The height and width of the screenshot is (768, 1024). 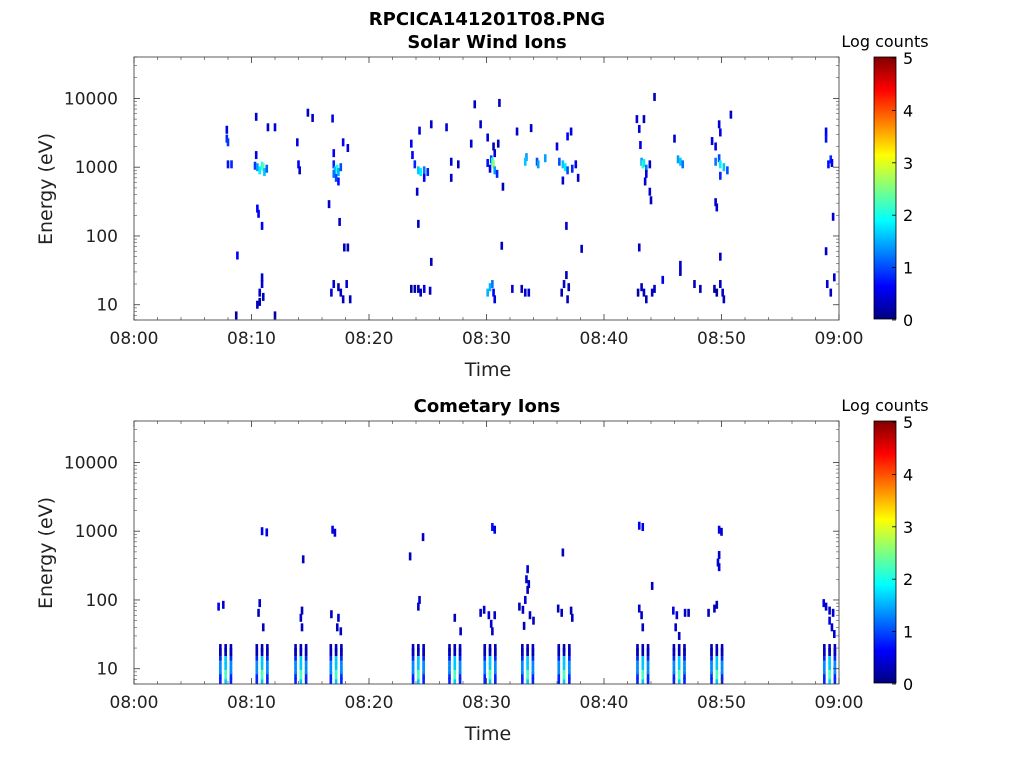 I want to click on colorbar-1-label: Log counts, so click(x=884, y=41).